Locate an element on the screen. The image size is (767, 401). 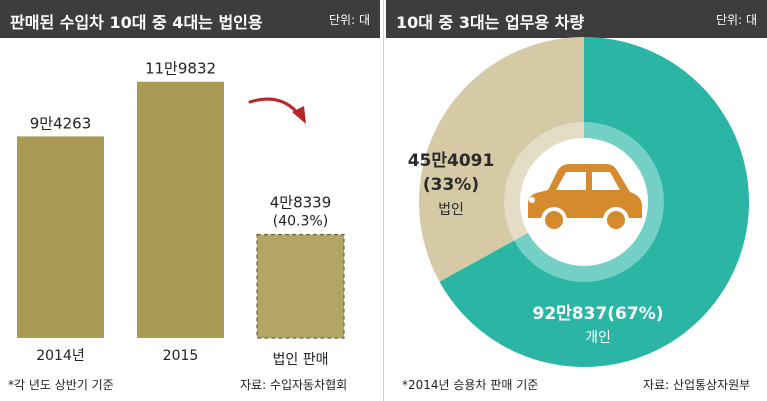
left-header: 판매된 수입차 10대 중 4대는 법인용 단위: 대 is located at coordinates (190, 19).